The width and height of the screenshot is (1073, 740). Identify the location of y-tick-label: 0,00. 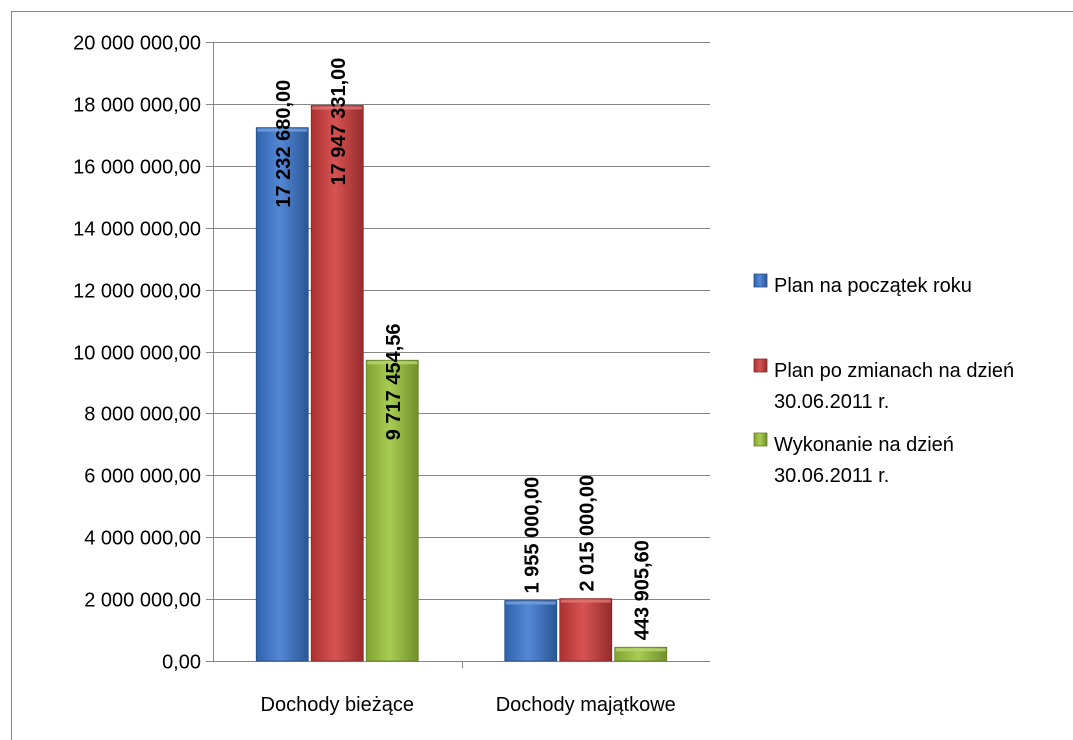
(181, 663).